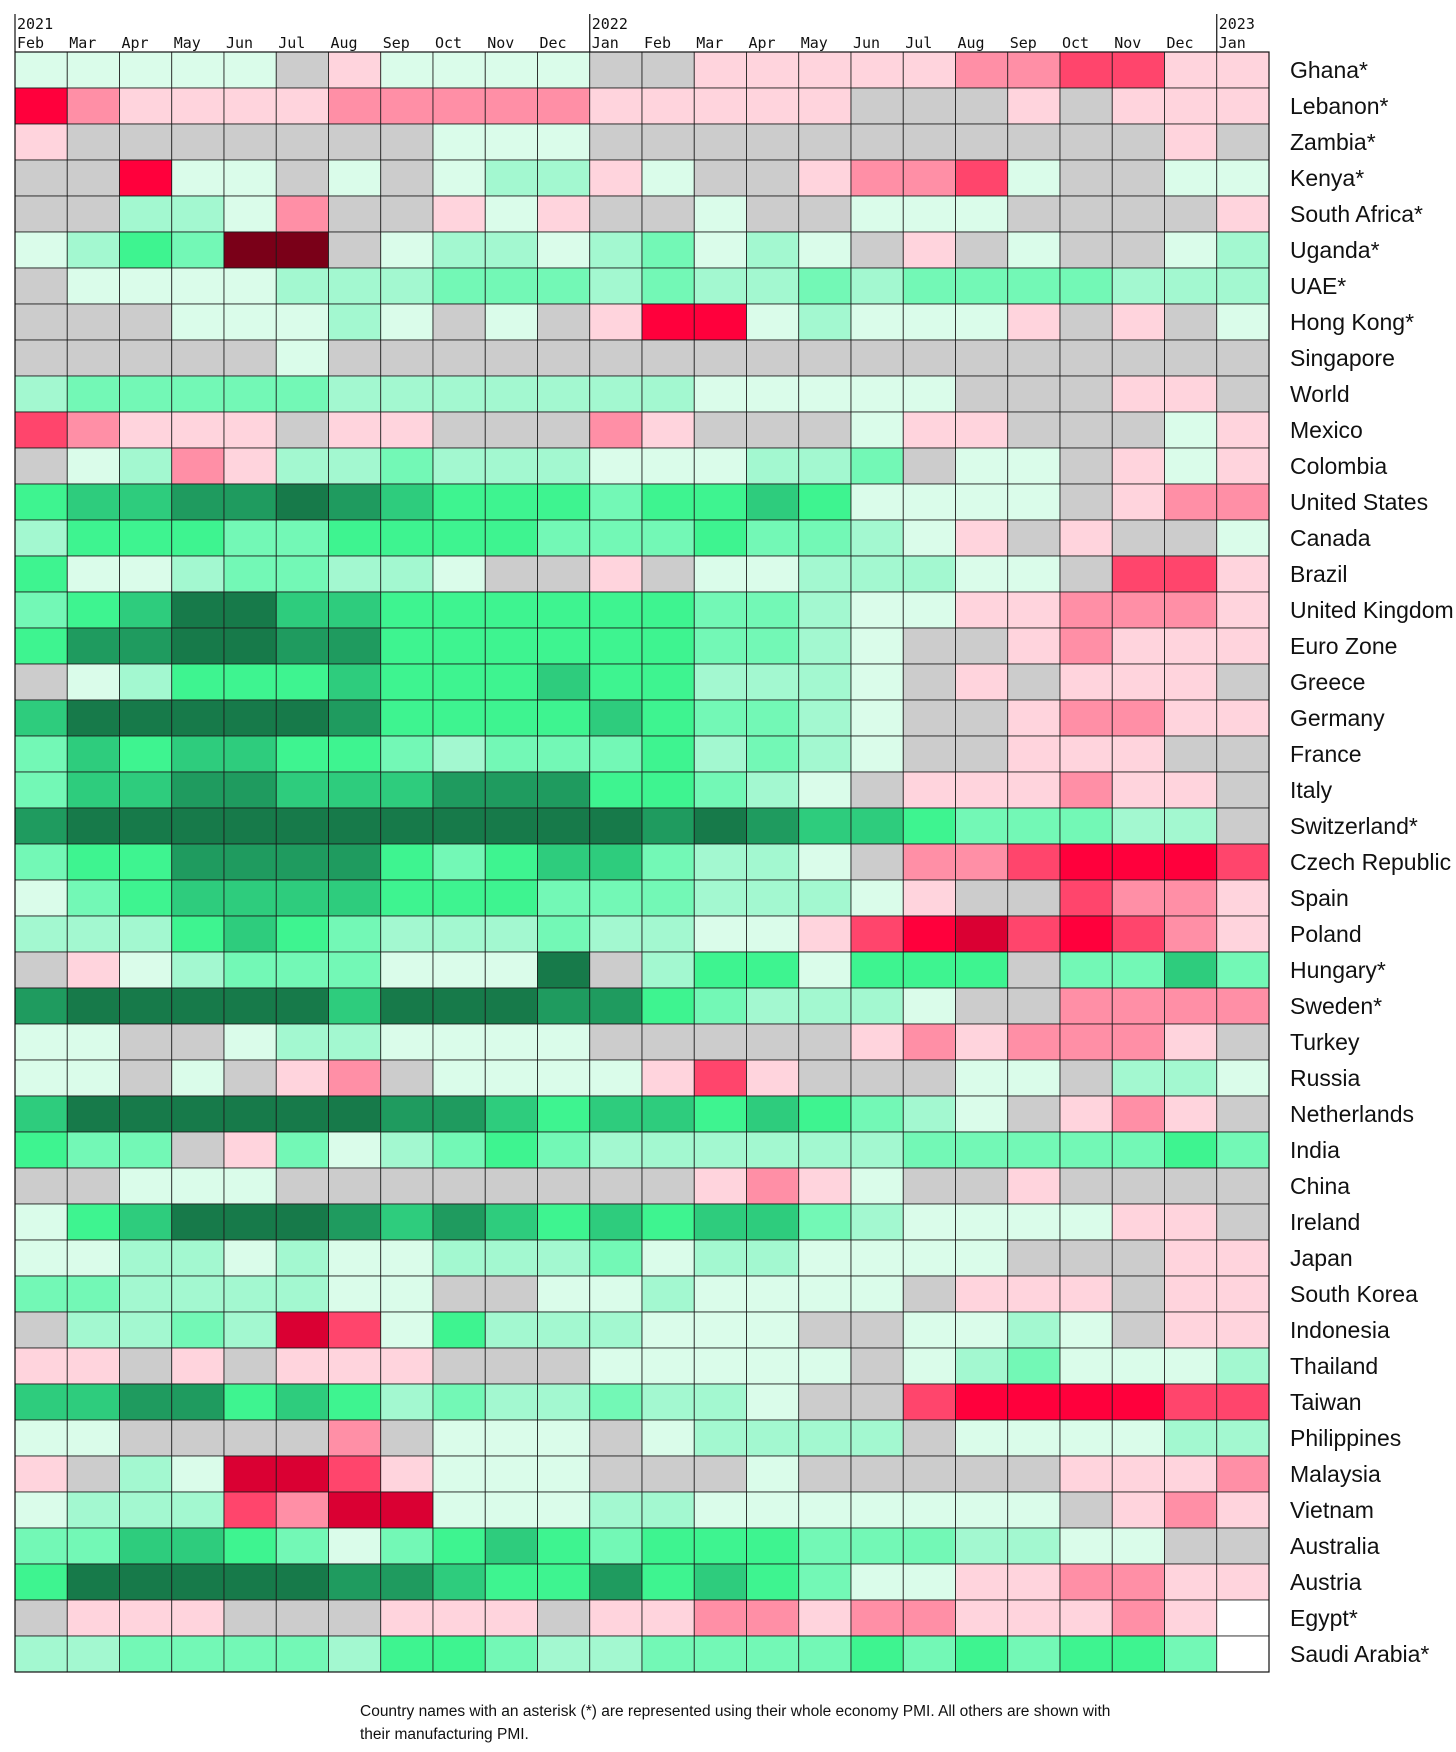 This screenshot has height=1752, width=1456. Describe the element at coordinates (553, 43) in the screenshot. I see `month-tick-label: Dec` at that location.